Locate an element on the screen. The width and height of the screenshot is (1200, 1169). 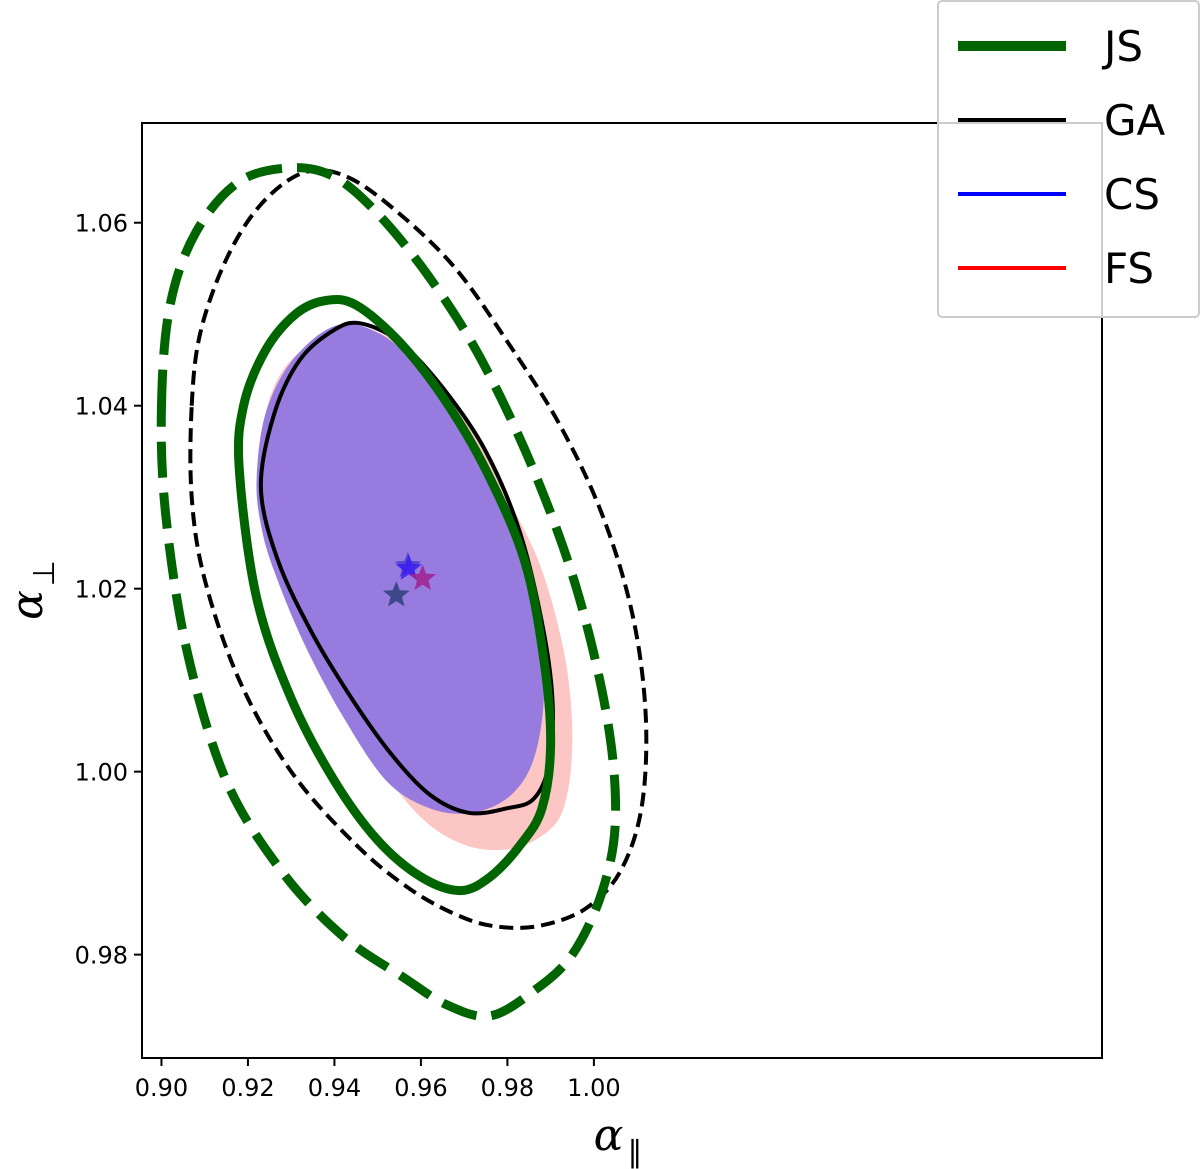
marker-js-star is located at coordinates (396, 594).